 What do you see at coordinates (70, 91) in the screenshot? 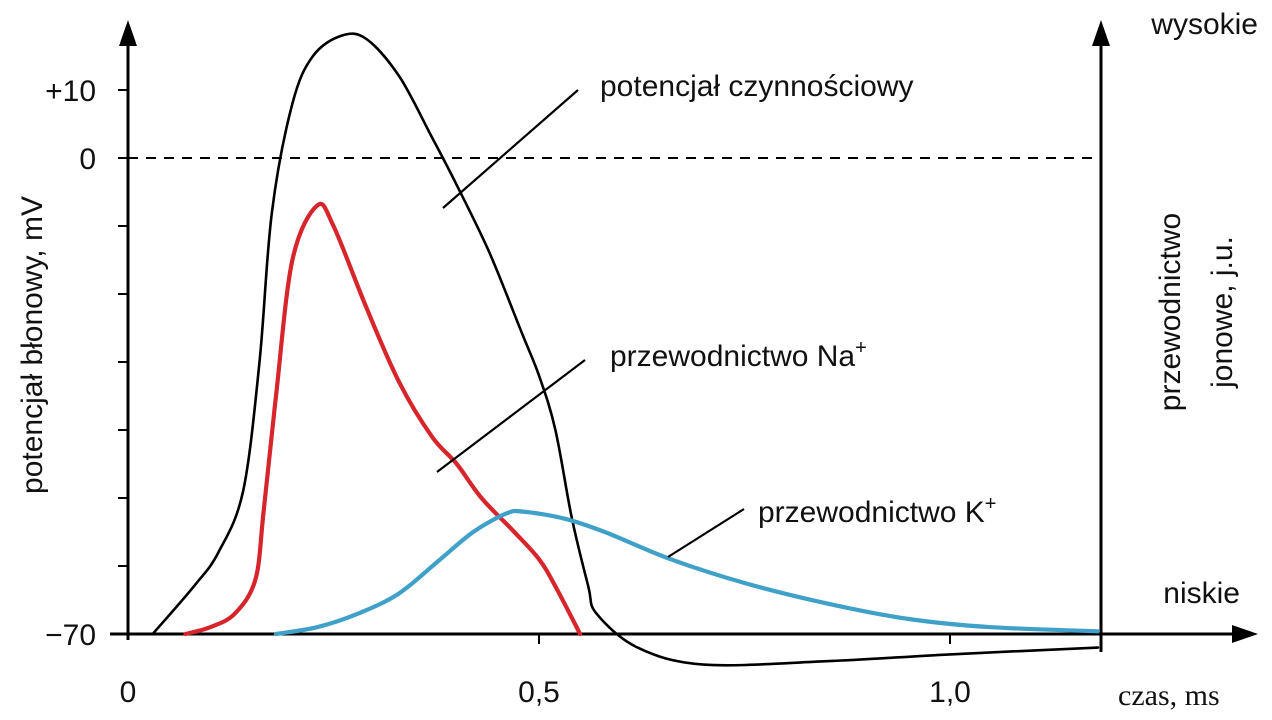
I see `y-tick-label: +10` at bounding box center [70, 91].